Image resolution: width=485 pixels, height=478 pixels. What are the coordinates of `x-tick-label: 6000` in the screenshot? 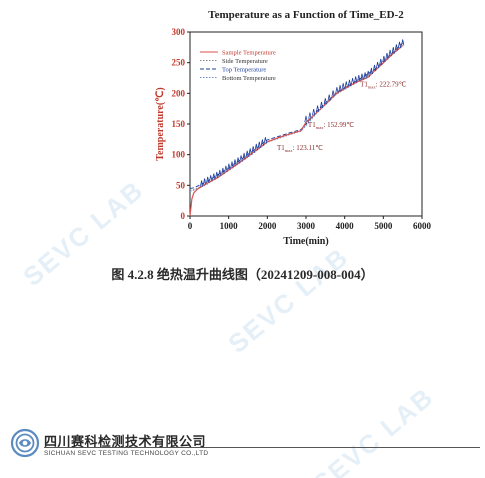 It's located at (422, 226).